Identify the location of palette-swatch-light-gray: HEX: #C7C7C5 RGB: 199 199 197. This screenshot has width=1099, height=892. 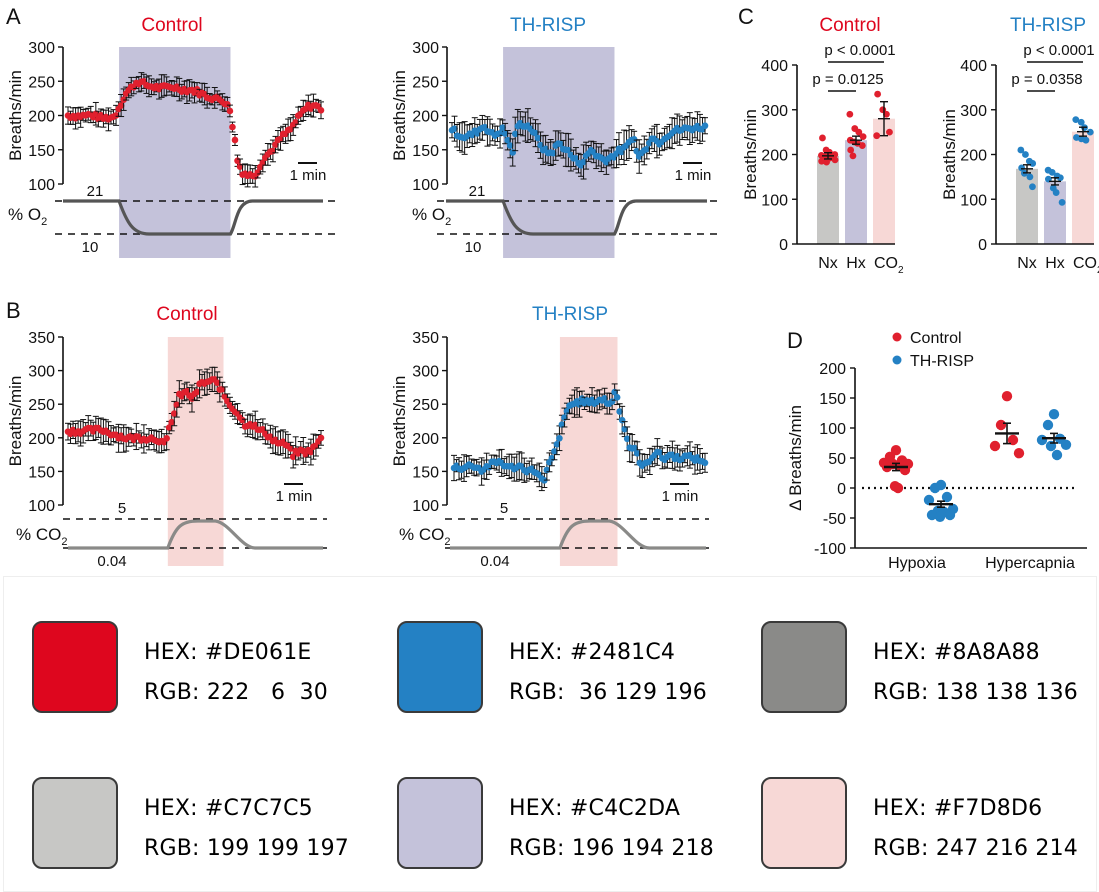
(212, 827).